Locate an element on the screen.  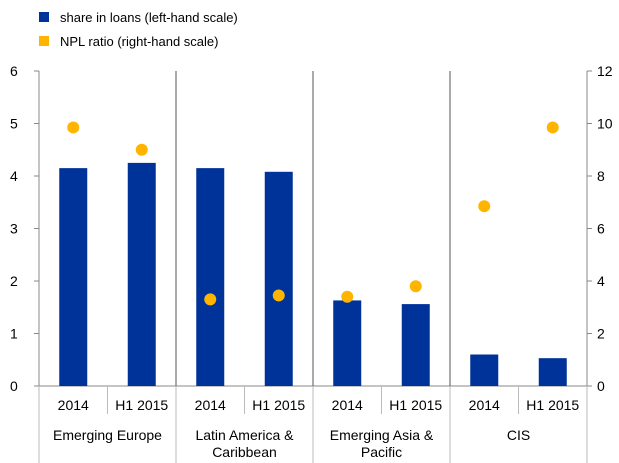
y-tick-left-label: 6 is located at coordinates (14, 71).